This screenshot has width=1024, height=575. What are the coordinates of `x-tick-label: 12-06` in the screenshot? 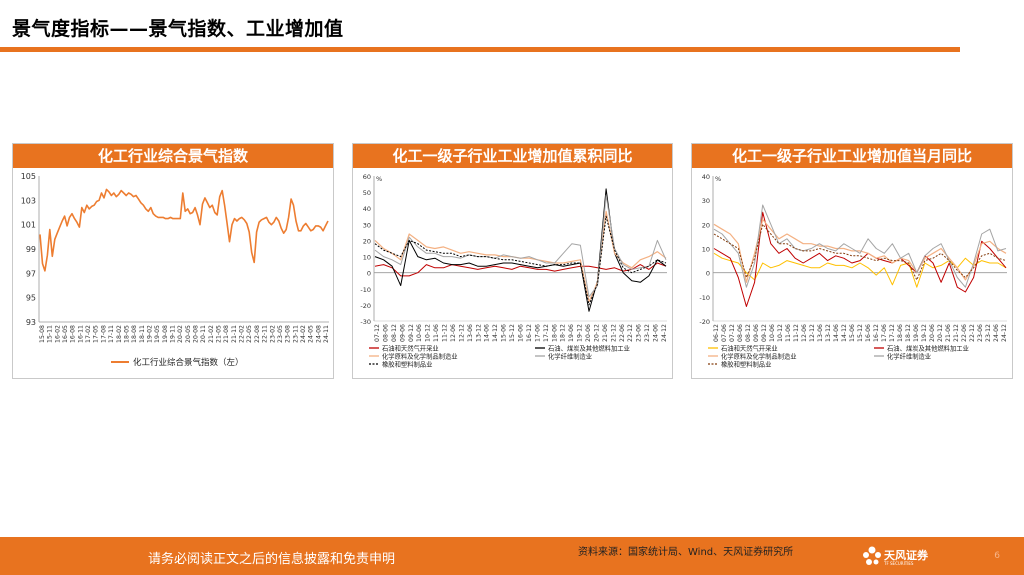 It's located at (453, 333).